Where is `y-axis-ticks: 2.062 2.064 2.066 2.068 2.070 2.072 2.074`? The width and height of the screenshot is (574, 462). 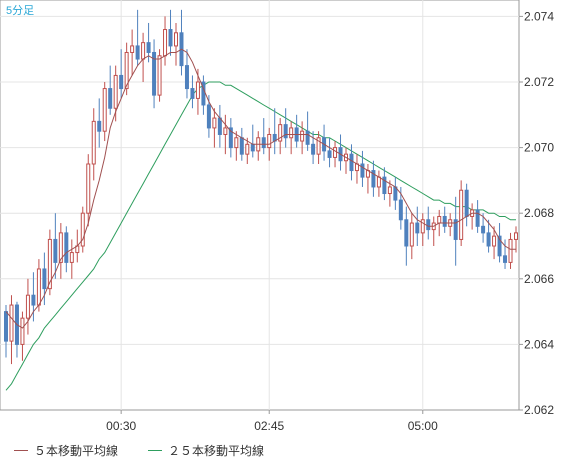
y-axis-ticks: 2.062 2.064 2.066 2.068 2.070 2.072 2.074 is located at coordinates (539, 213).